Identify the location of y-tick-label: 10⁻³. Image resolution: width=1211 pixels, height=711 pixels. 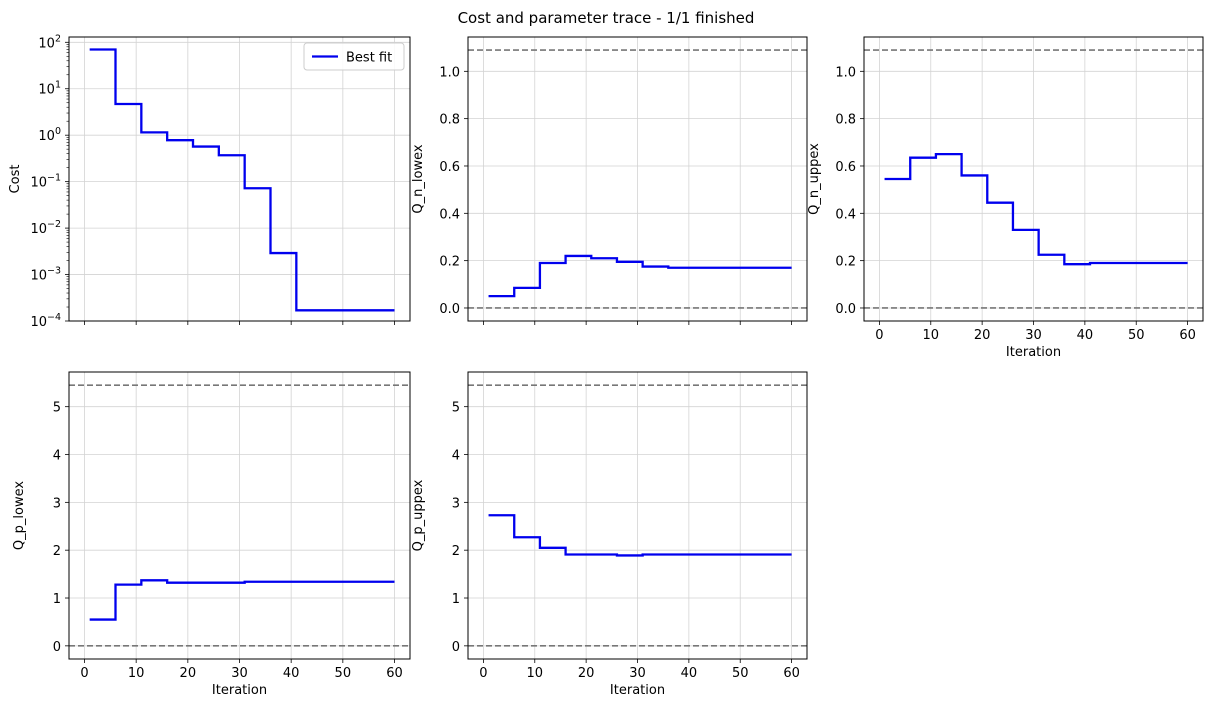
(45, 275).